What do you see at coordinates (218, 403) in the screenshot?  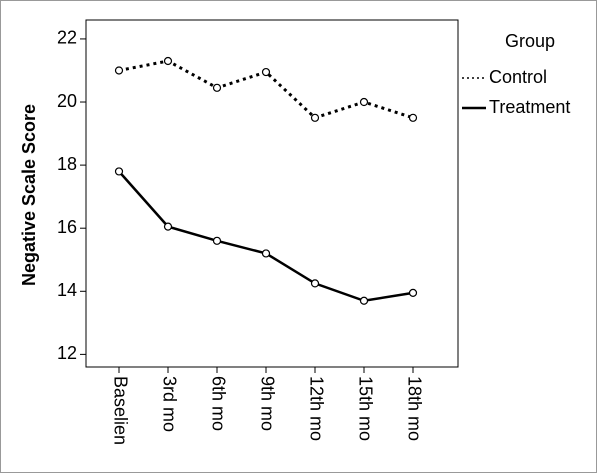 I see `x-tick-label: 6th mo` at bounding box center [218, 403].